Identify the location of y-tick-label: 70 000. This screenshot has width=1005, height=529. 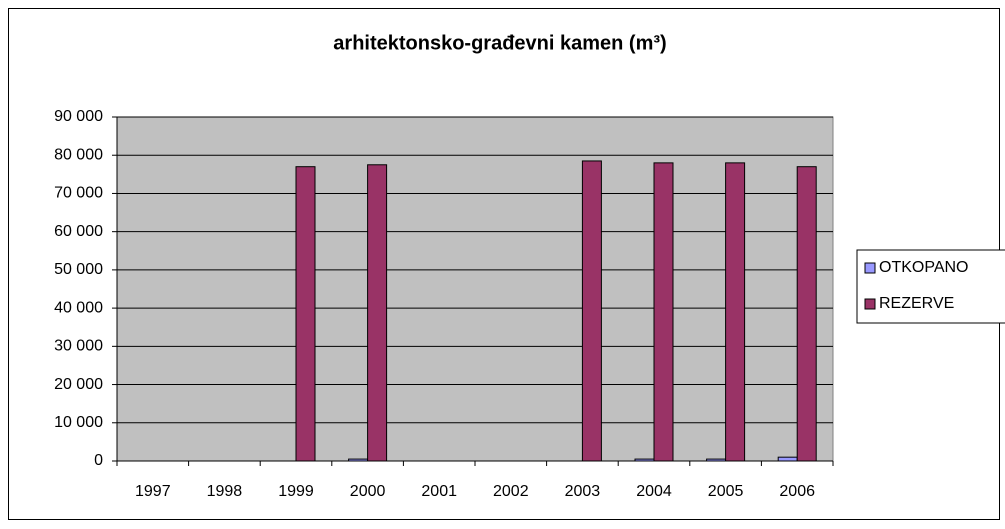
(78, 193).